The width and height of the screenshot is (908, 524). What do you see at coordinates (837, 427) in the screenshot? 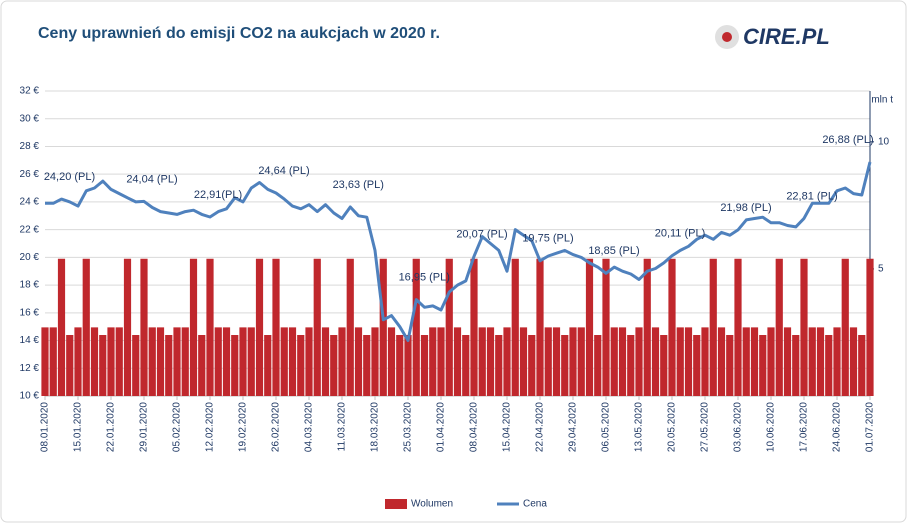
I see `x-tick-label: 24.06.2020` at bounding box center [837, 427].